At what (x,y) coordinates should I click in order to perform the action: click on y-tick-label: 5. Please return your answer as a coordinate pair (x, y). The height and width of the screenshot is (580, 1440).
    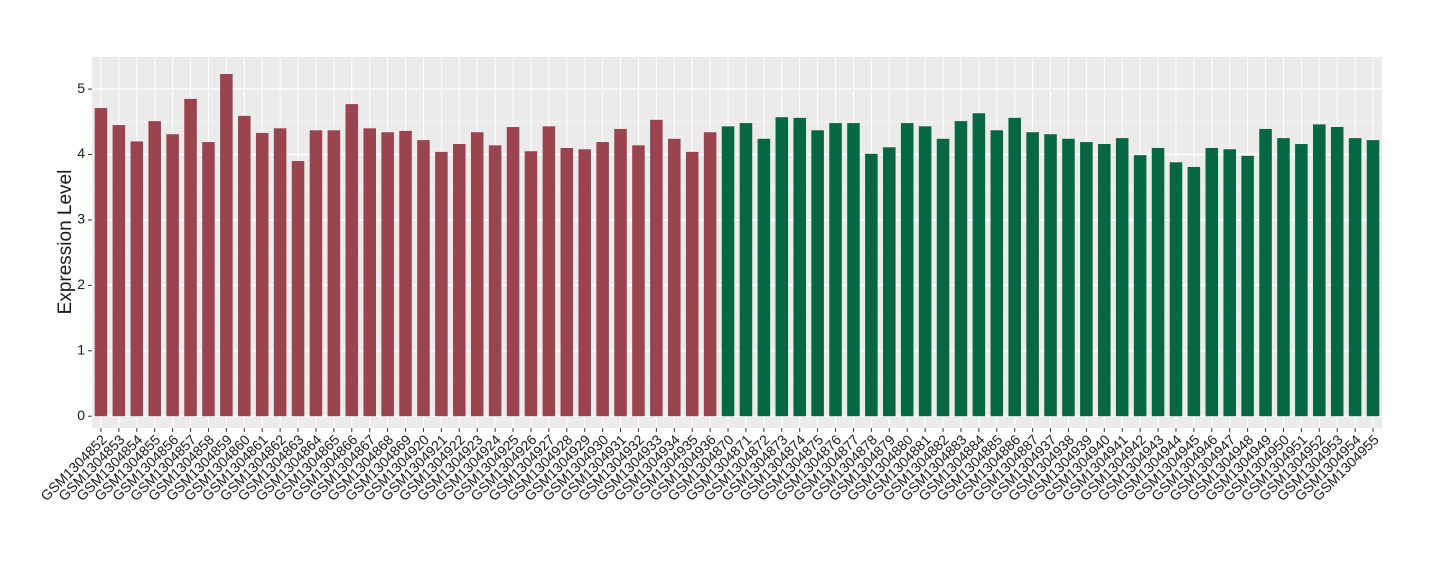
    Looking at the image, I should click on (81, 88).